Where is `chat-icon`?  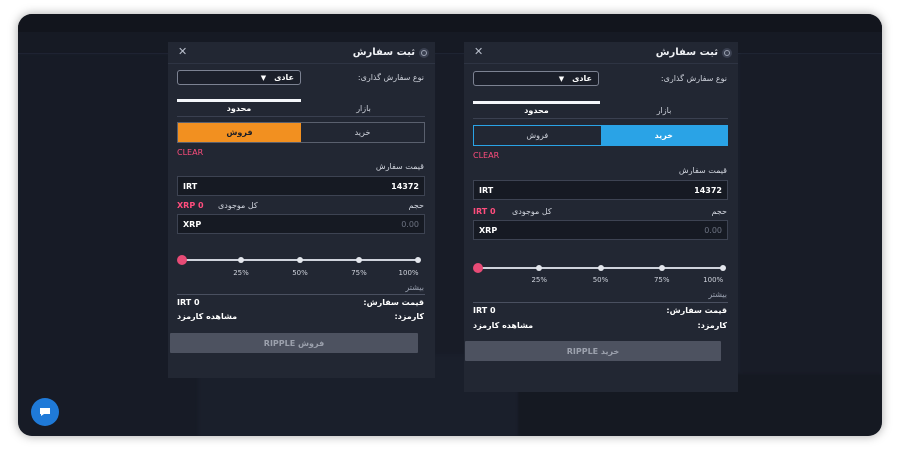 chat-icon is located at coordinates (45, 412).